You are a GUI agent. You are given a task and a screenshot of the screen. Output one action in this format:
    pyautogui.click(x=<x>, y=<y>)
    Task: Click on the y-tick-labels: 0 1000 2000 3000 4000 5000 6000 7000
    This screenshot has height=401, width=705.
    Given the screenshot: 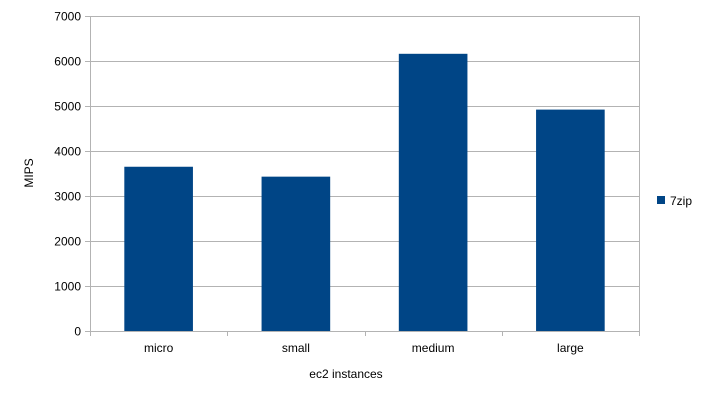 What is the action you would take?
    pyautogui.click(x=67, y=174)
    